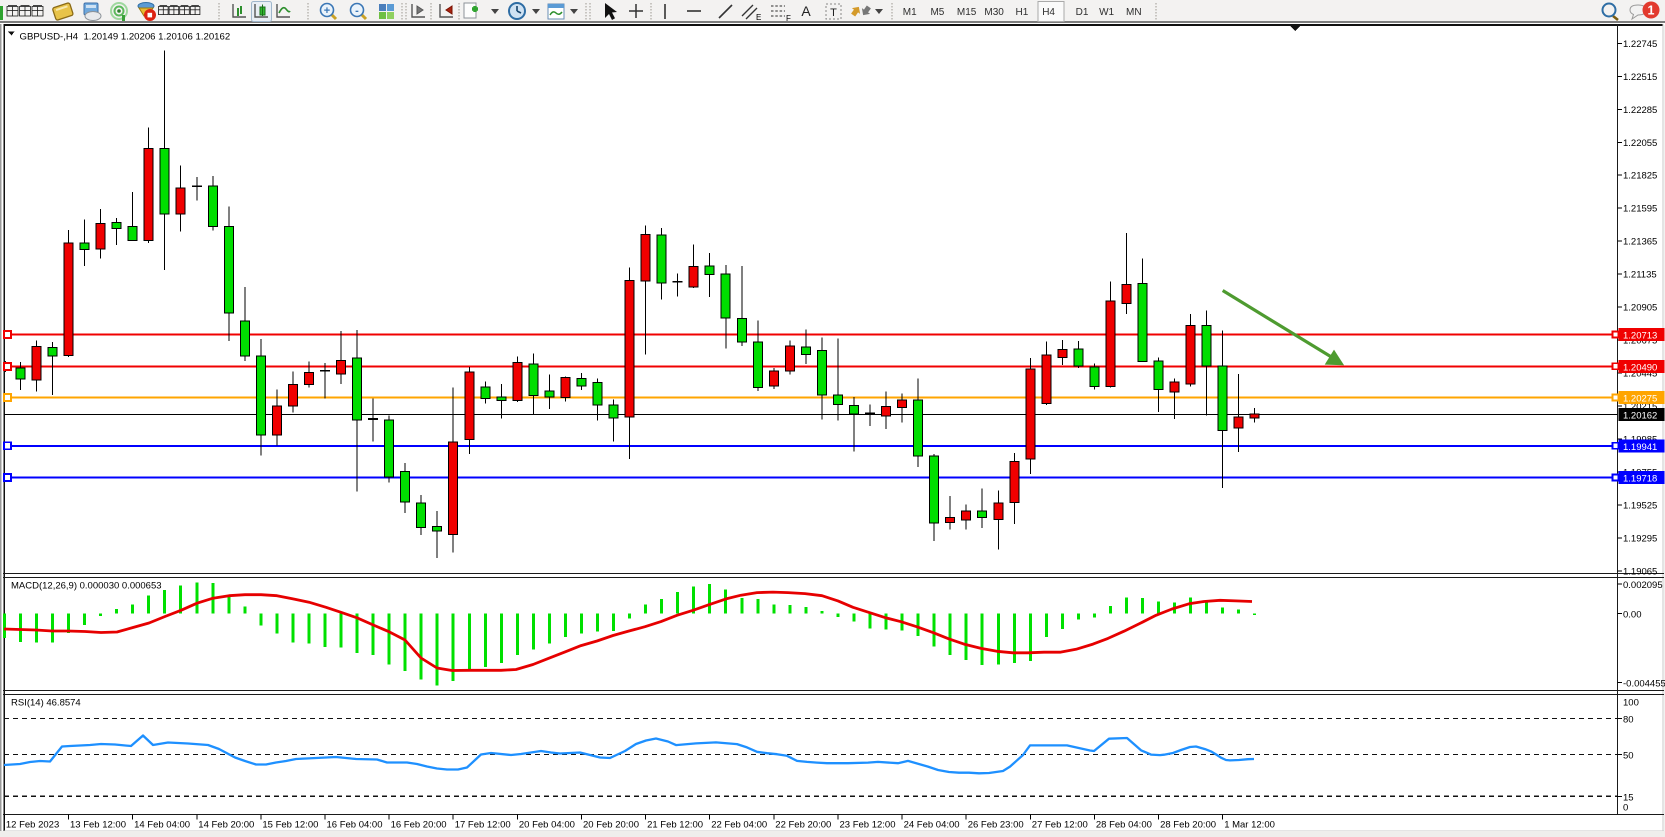 The image size is (1665, 837). Describe the element at coordinates (1640, 176) in the screenshot. I see `svg-text: 1.21825` at that location.